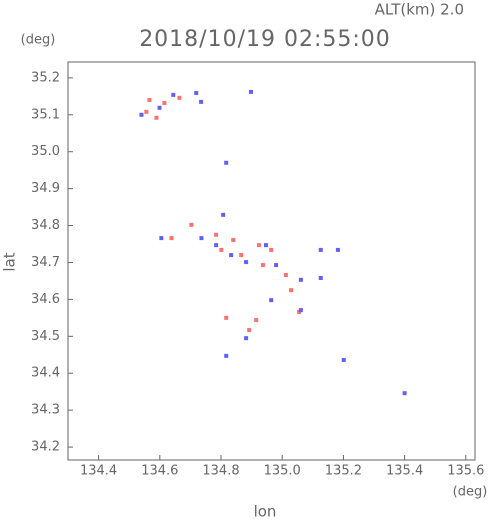 The width and height of the screenshot is (491, 521). Describe the element at coordinates (282, 471) in the screenshot. I see `x-tick-label: 135.0` at that location.